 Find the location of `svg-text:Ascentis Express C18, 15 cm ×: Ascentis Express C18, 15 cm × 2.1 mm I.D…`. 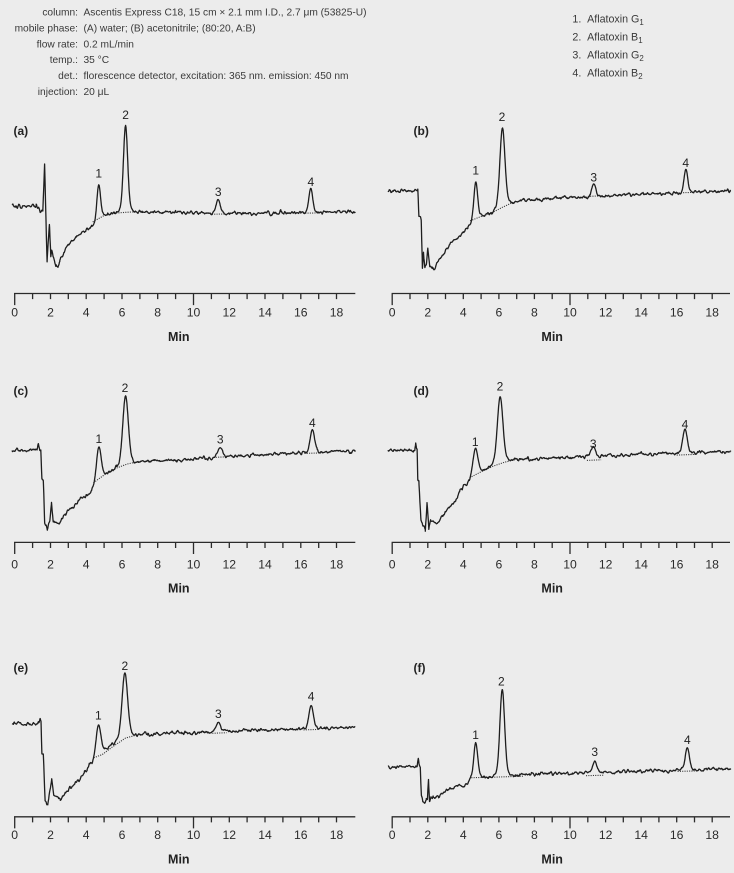

svg-text:Ascentis Express C18, 15 cm ×: Ascentis Express C18, 15 cm × 2.1 mm I.D… is located at coordinates (225, 12).